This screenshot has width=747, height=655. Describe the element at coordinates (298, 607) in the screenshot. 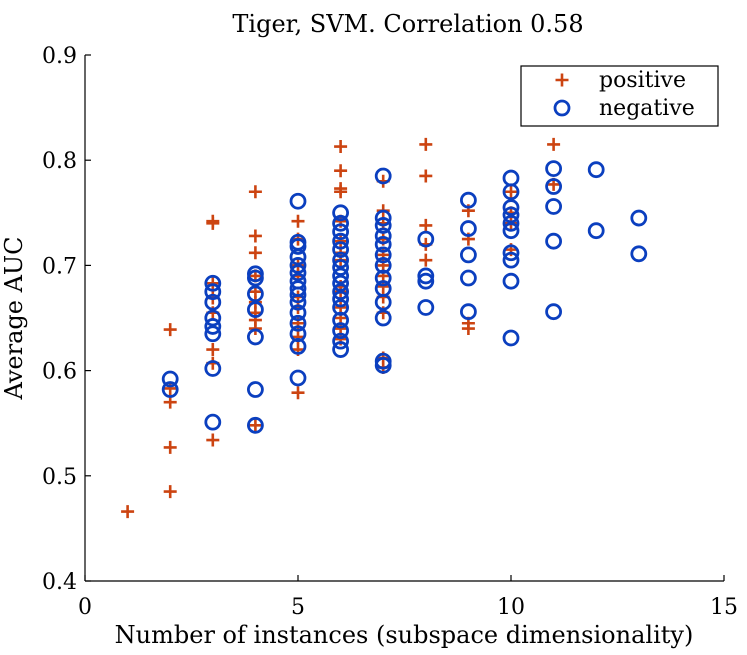

I see `x-tick-label-1: 5` at that location.